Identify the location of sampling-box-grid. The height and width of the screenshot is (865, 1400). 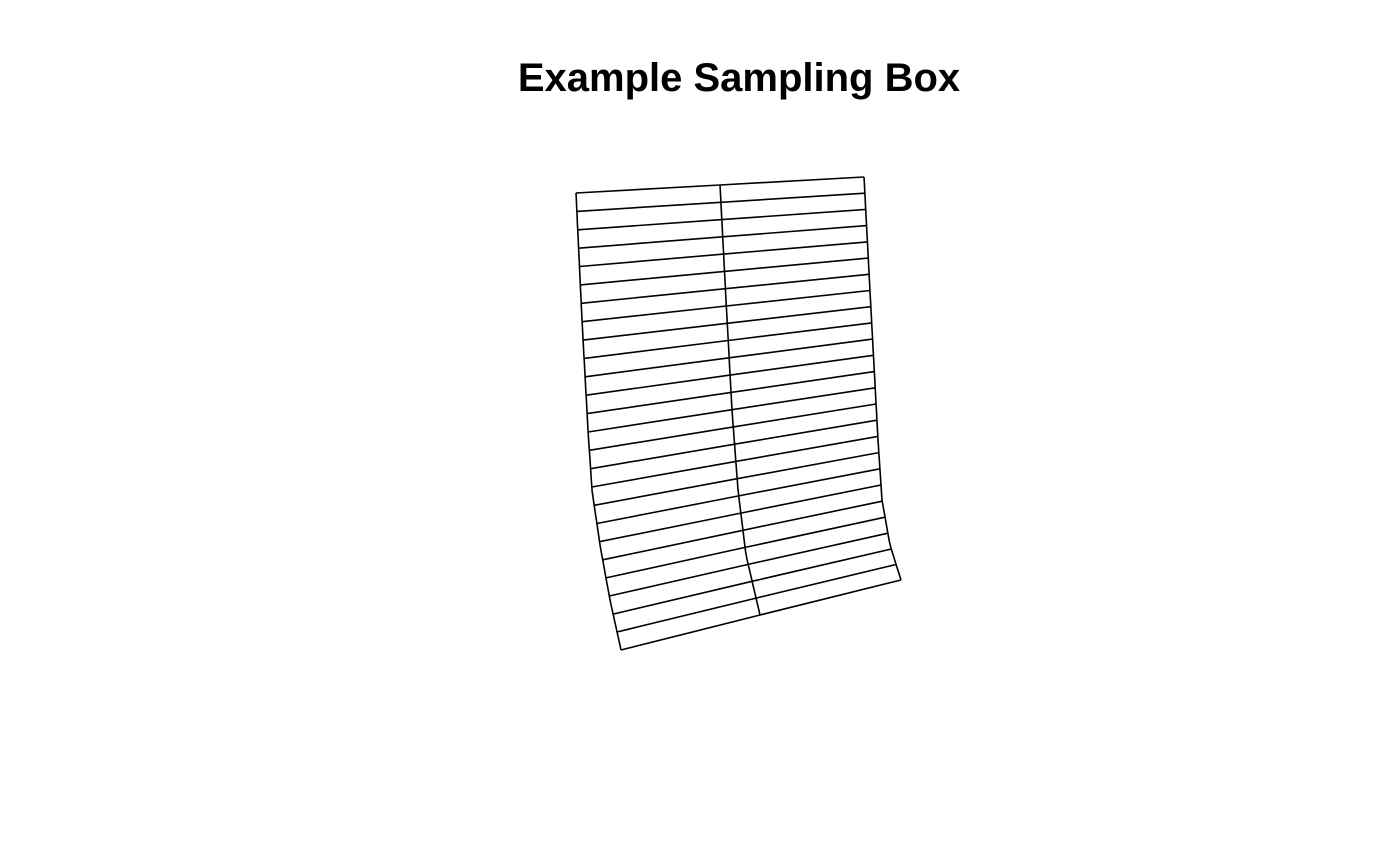
(738, 413).